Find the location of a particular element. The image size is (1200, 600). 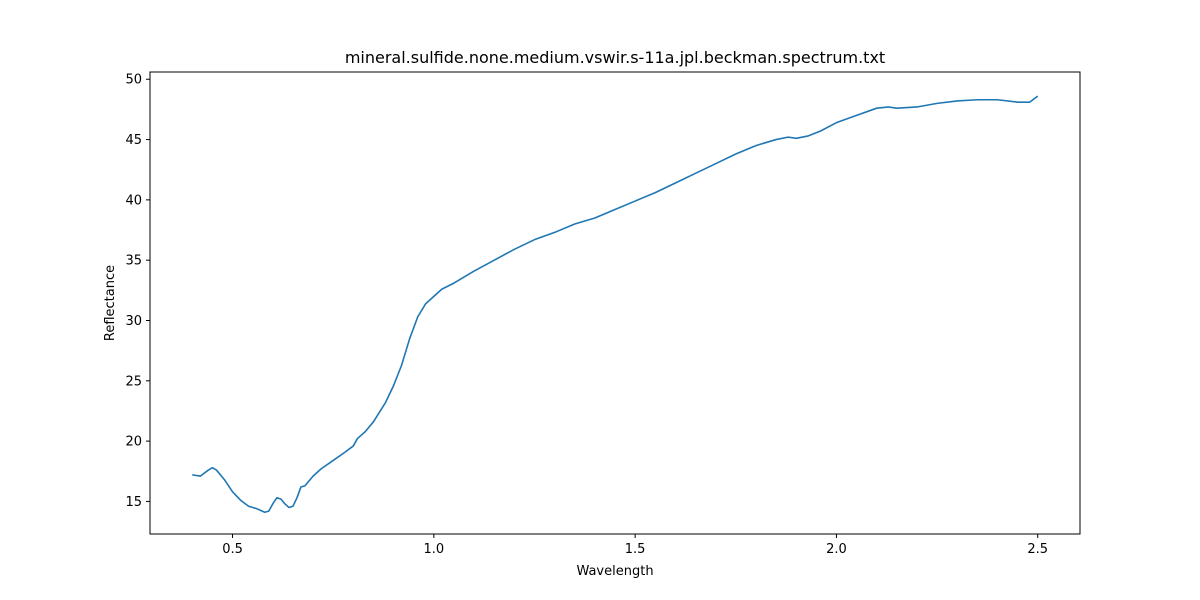

x-axis-ticks: 0.5 1.0 1.5 2.0 2.5 is located at coordinates (635, 545).